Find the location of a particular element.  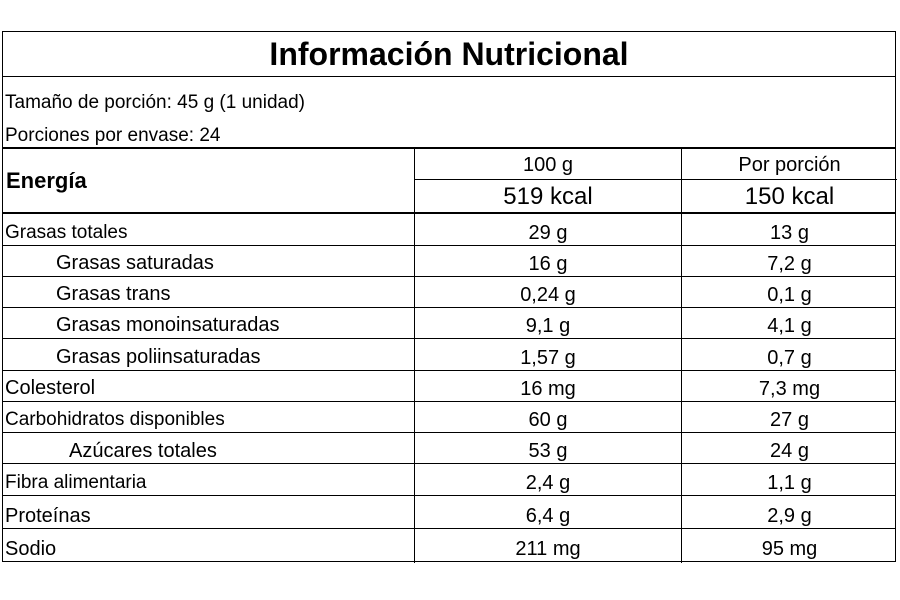

panel-title: Información Nutricional is located at coordinates (449, 54).